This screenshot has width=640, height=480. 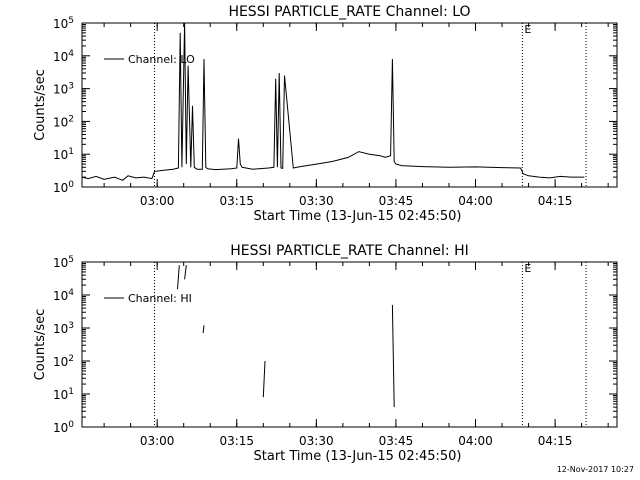 I want to click on print-timestamp: 12-Nov-2017 10:27, so click(x=595, y=469).